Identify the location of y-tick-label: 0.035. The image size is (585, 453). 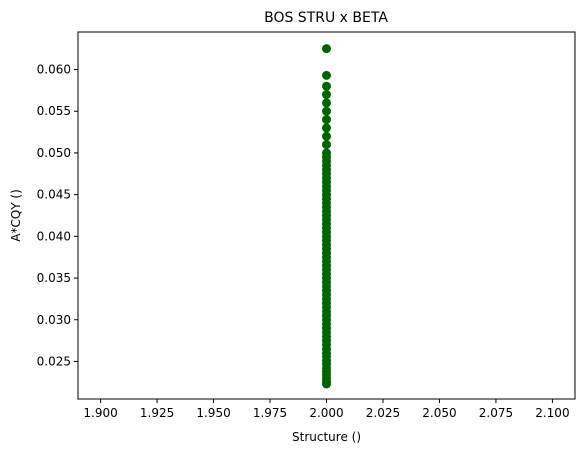
(54, 278).